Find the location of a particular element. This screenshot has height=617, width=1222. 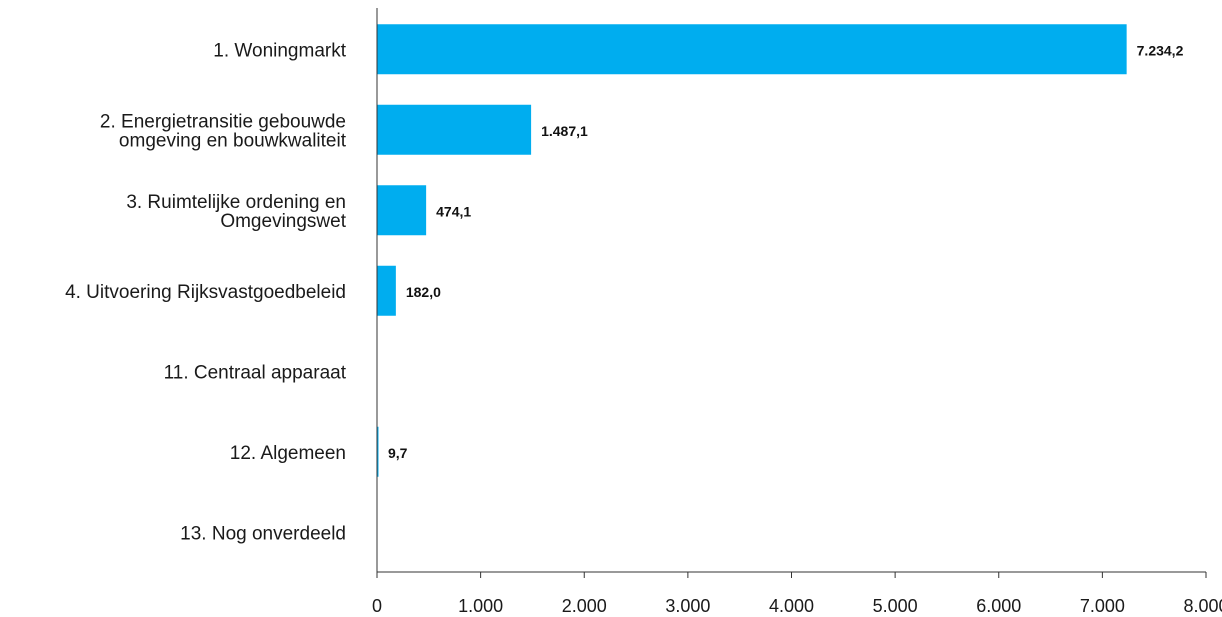

x-tick-label: 6.000 is located at coordinates (998, 606).